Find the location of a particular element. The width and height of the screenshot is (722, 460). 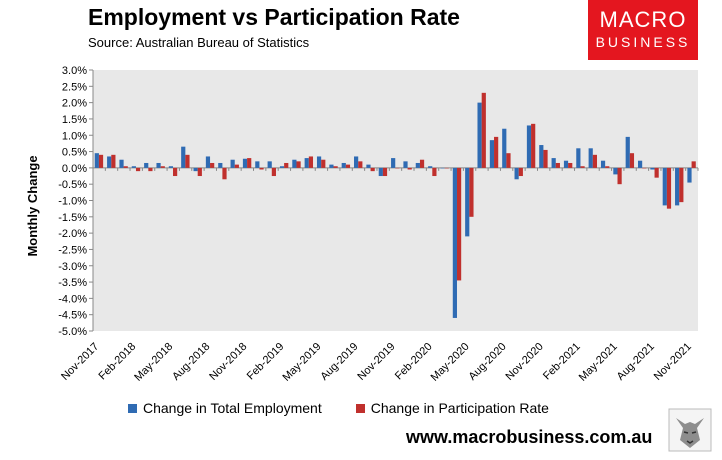

y-tick-label: 0.0% is located at coordinates (74, 169).